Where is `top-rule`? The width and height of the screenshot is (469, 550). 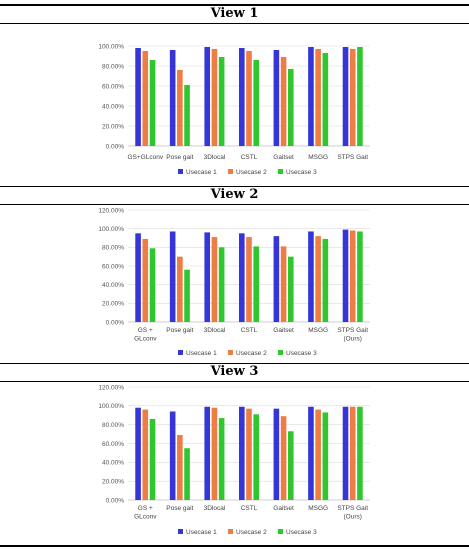
top-rule is located at coordinates (234, 5).